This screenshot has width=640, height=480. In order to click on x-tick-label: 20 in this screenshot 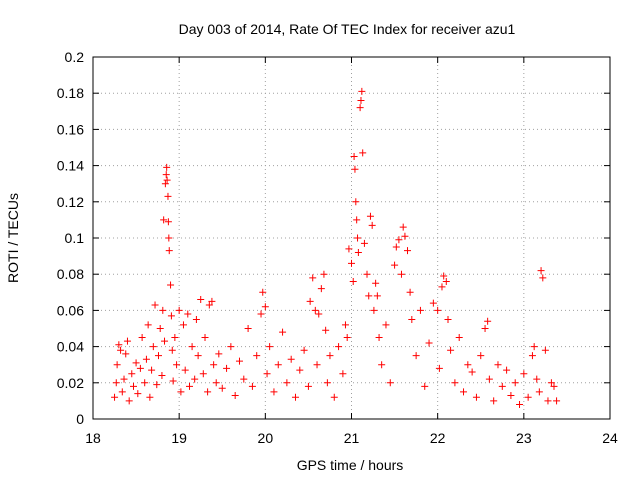, I will do `click(266, 438)`.